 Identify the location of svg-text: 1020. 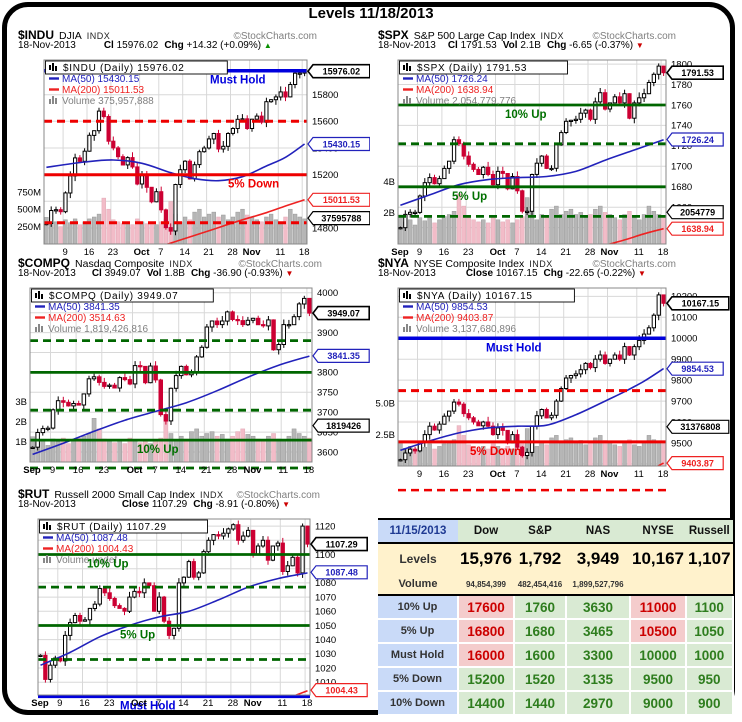
(325, 668).